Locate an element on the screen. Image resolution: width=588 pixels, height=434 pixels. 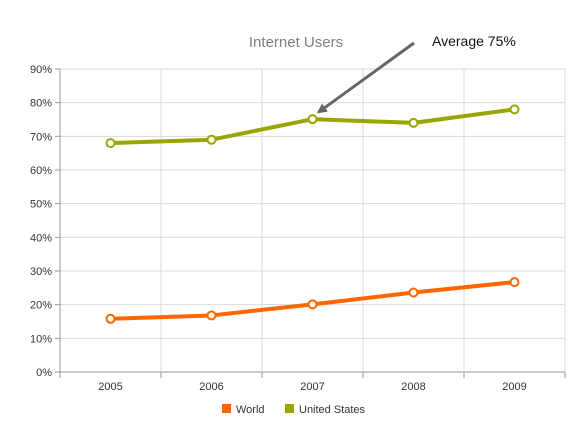
y-tick-label: 20% is located at coordinates (41, 306).